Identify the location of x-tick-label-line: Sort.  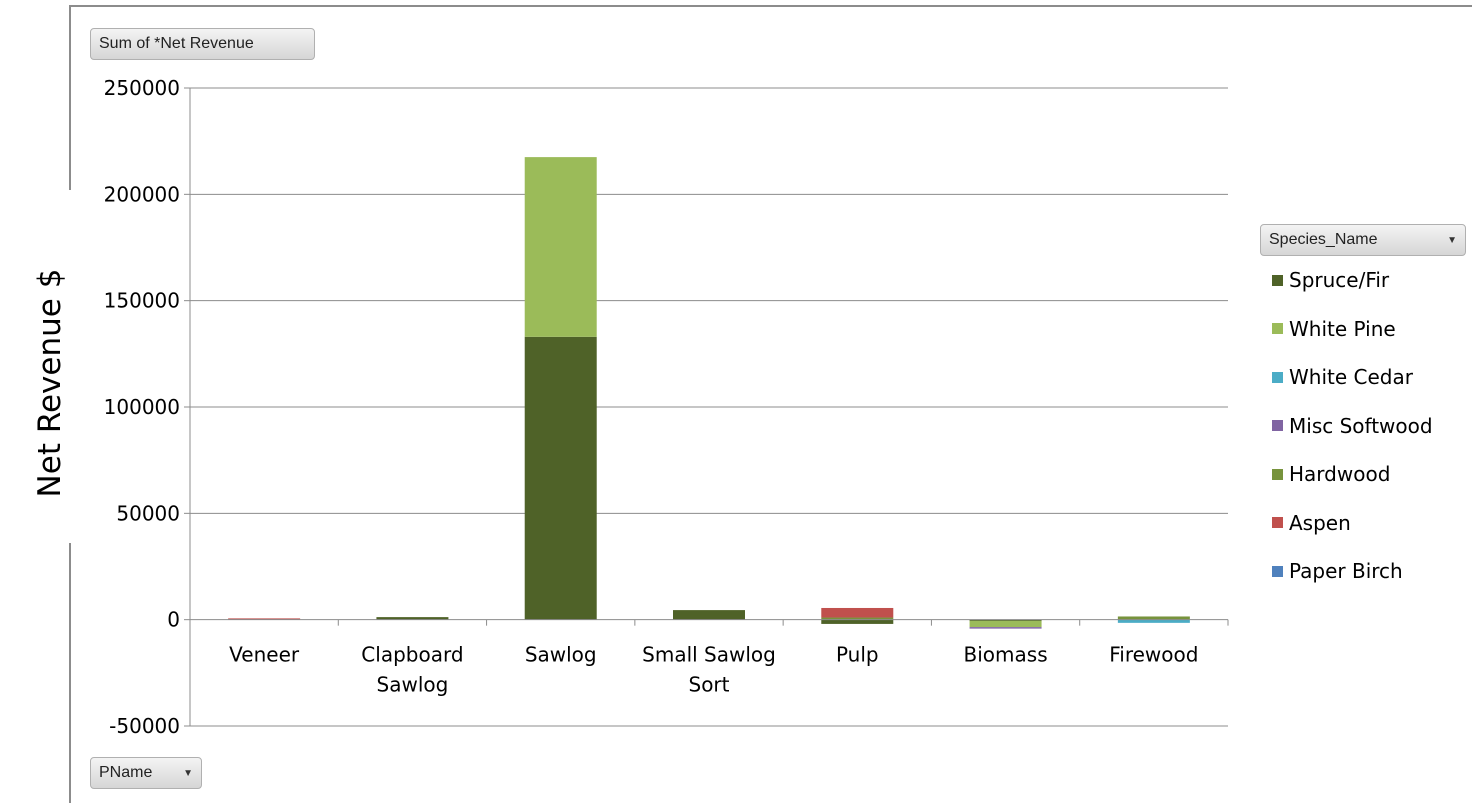
(709, 685).